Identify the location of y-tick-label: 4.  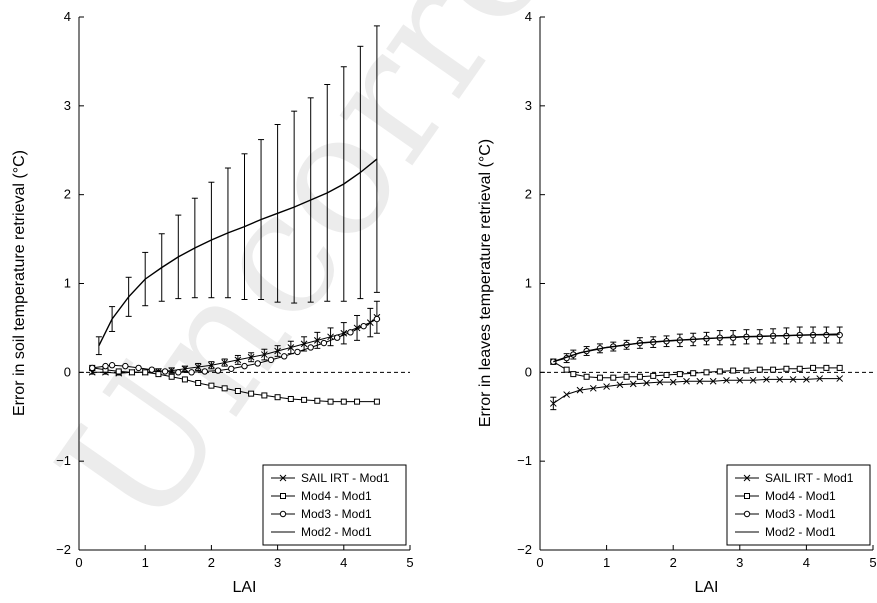
(67, 16).